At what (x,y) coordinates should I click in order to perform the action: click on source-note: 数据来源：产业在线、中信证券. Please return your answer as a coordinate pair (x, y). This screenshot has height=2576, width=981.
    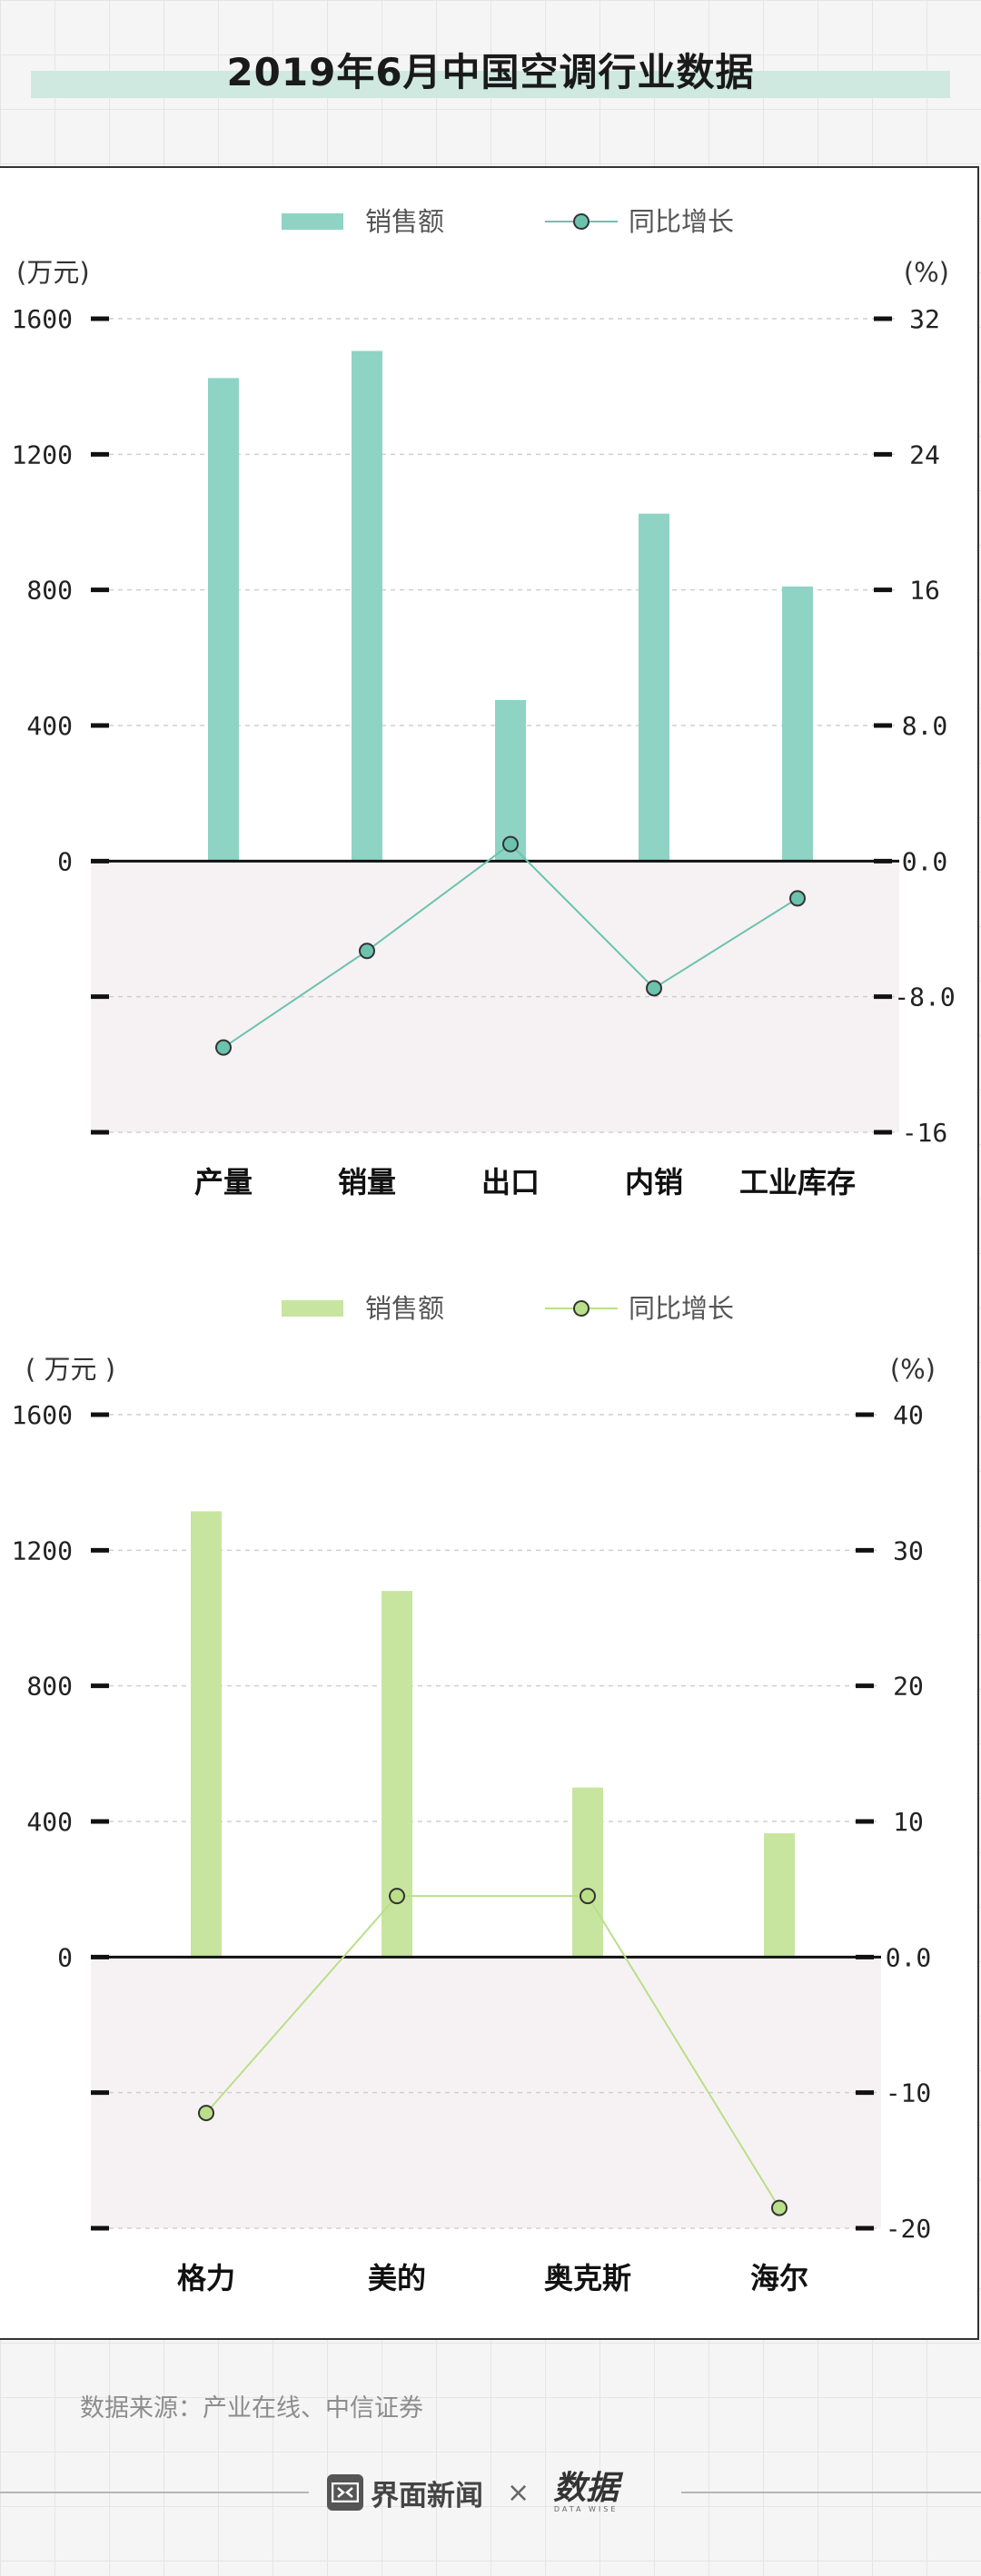
    Looking at the image, I should click on (252, 2408).